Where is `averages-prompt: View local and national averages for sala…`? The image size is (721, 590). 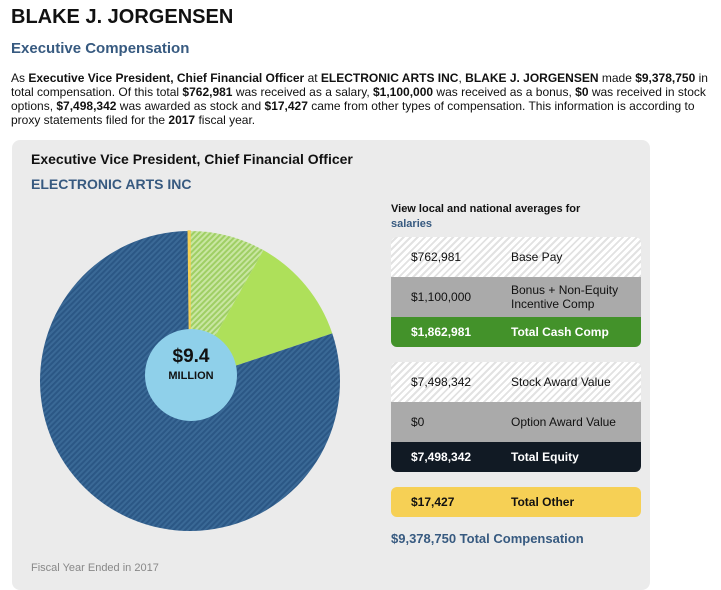 averages-prompt: View local and national averages for sala… is located at coordinates (486, 216).